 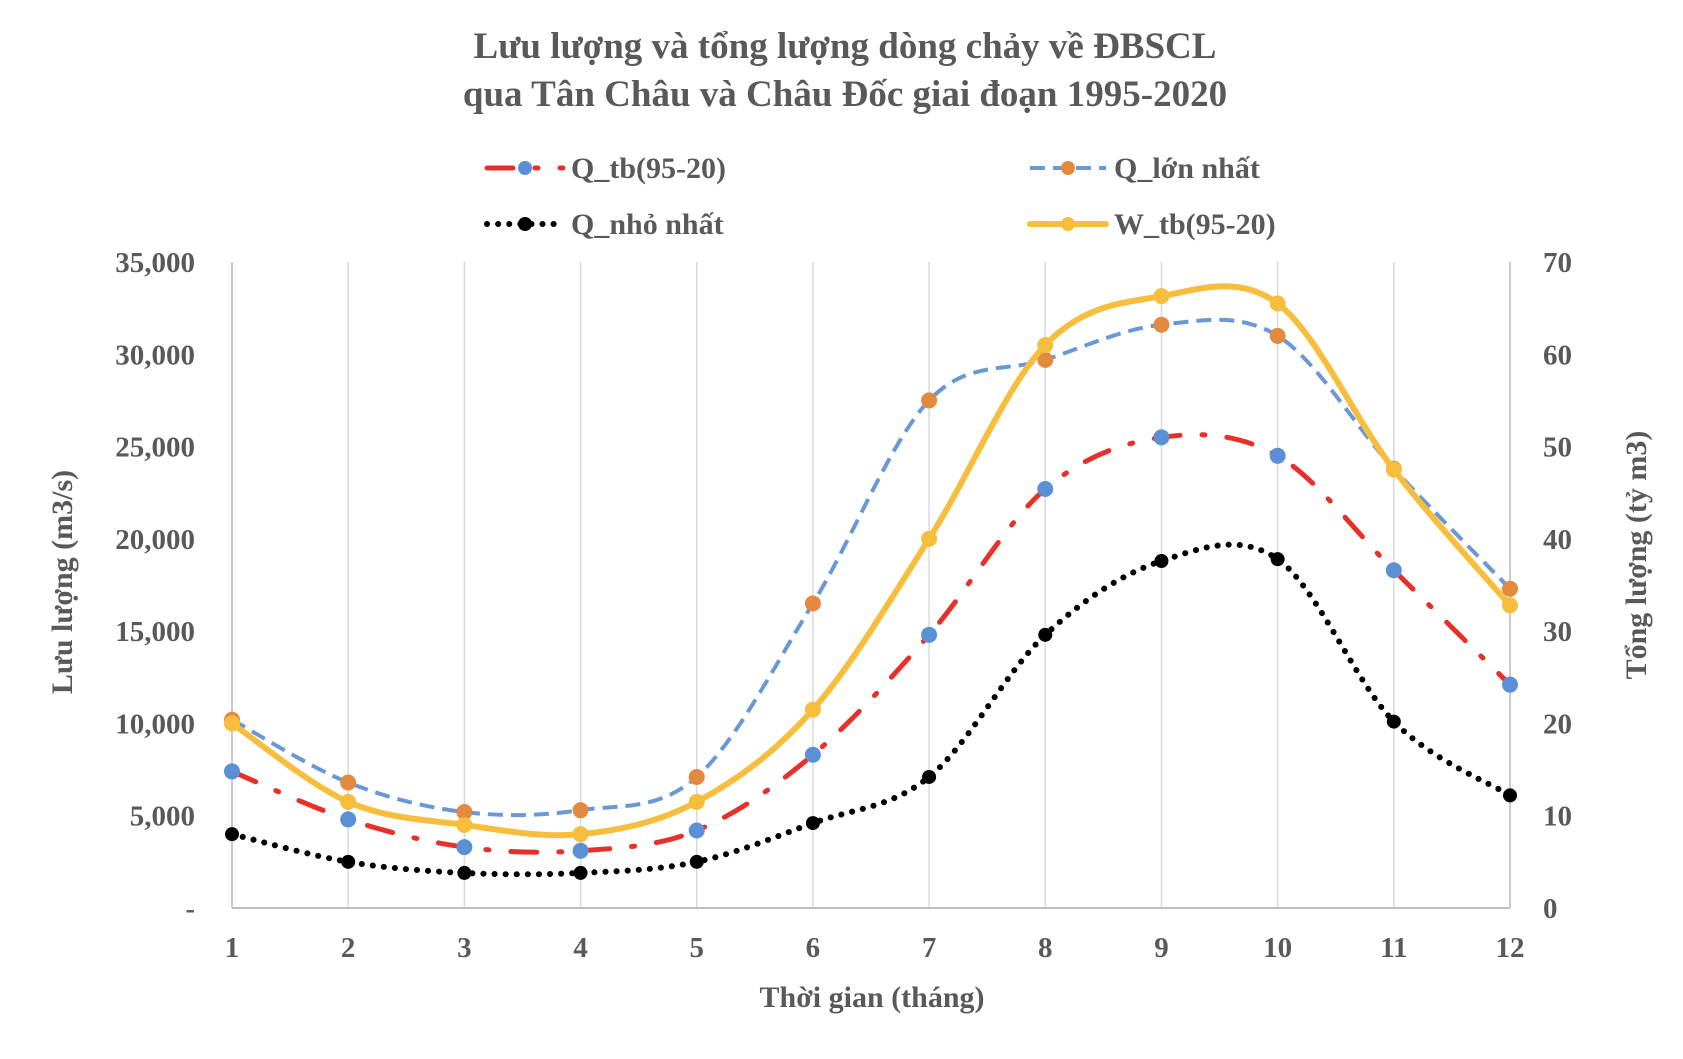 I want to click on y2-tick-label: 30, so click(x=1557, y=632).